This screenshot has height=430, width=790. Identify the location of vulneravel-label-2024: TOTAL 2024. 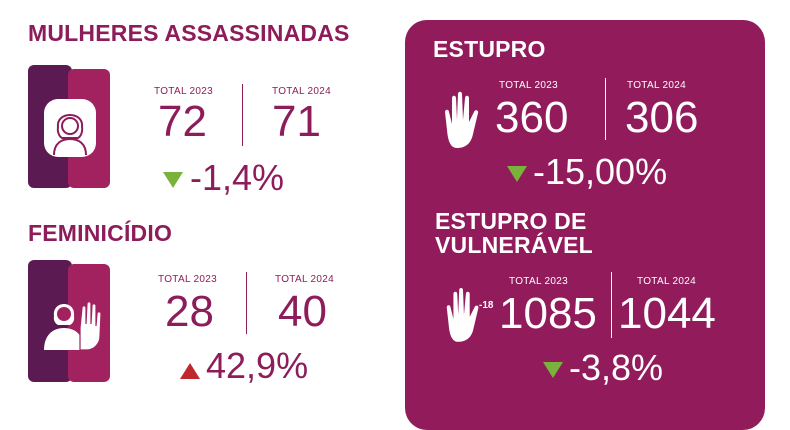
(666, 281).